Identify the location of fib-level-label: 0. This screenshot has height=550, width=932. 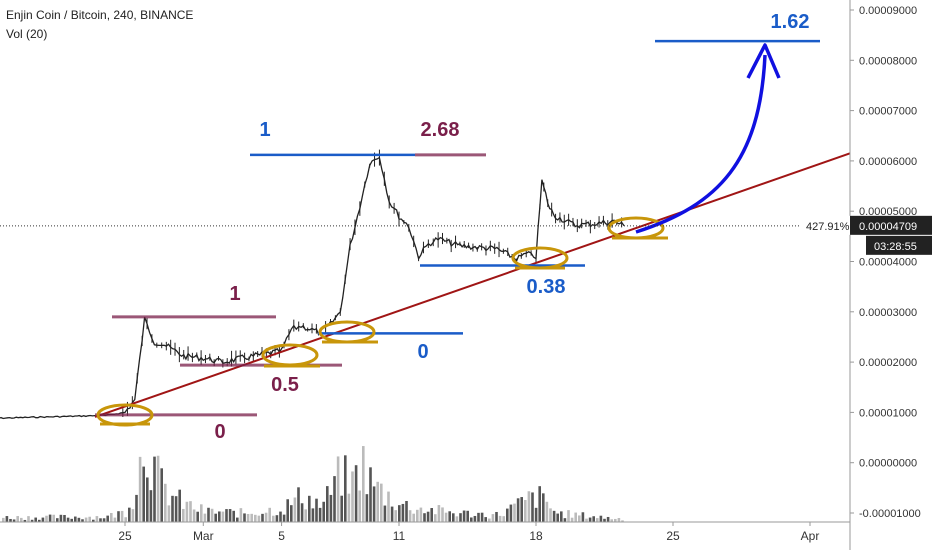
(422, 352).